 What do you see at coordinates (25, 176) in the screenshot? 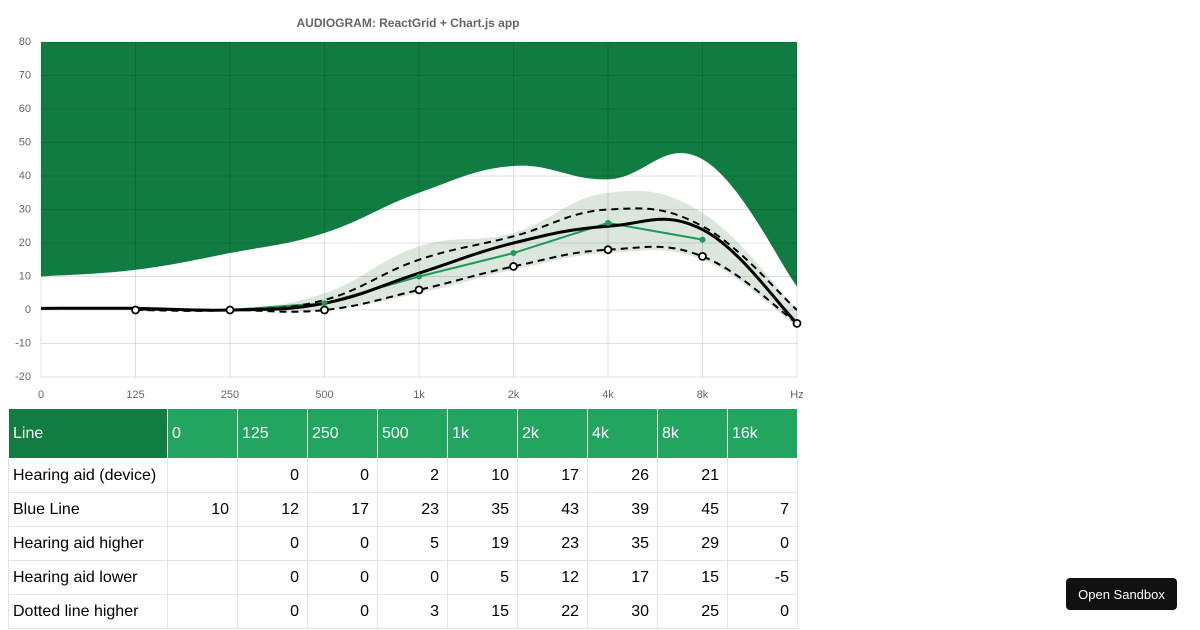
I see `y-tick-label: 40` at bounding box center [25, 176].